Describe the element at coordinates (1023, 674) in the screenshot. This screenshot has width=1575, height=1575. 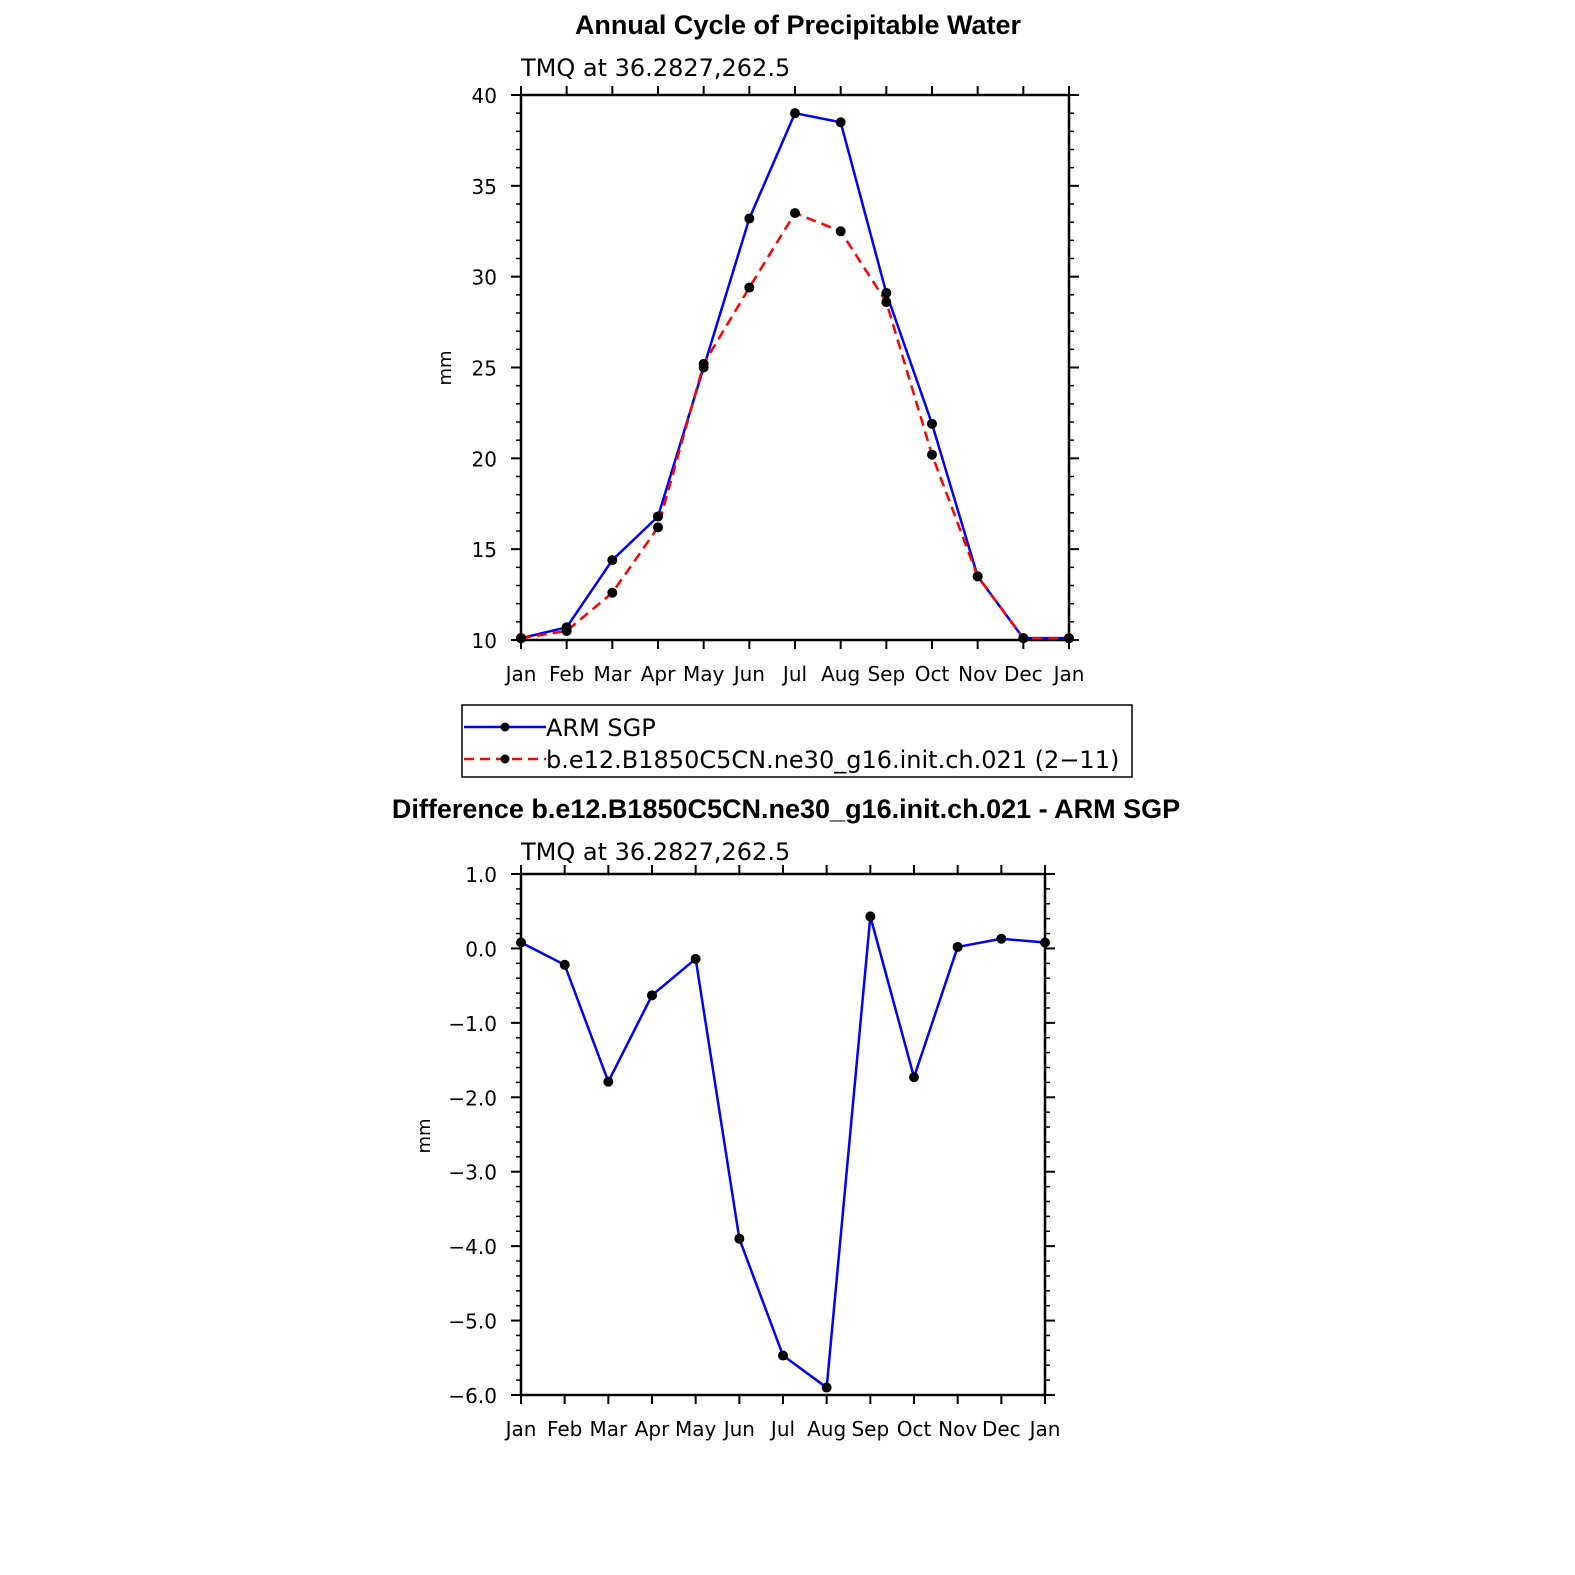
I see `chart1-x-tick-label: Dec` at that location.